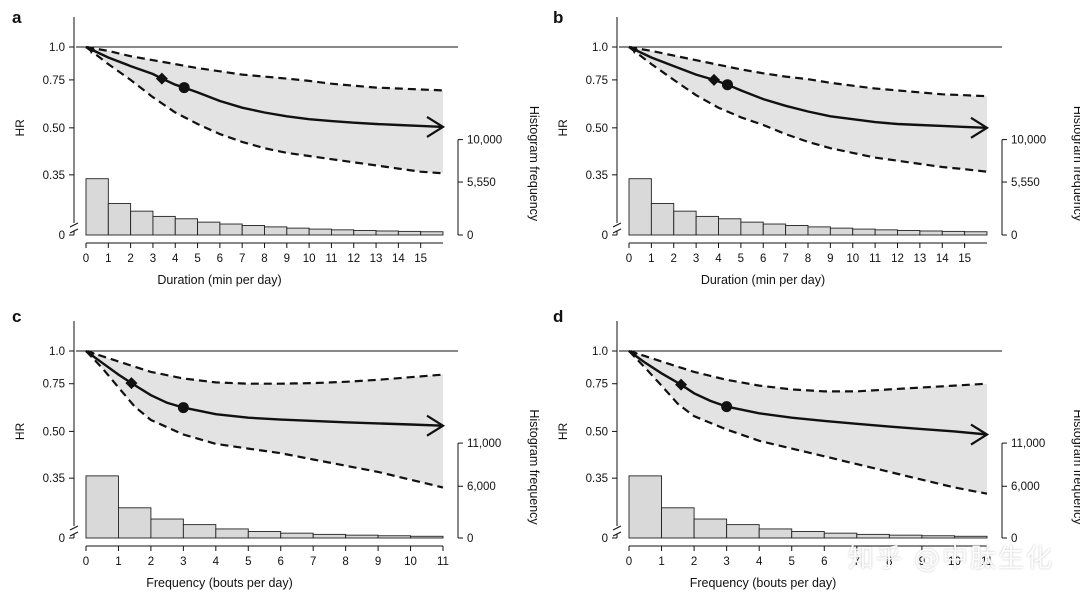 The width and height of the screenshot is (1080, 608). Describe the element at coordinates (1075, 164) in the screenshot. I see `right-axis-label: Histogram frequency` at that location.